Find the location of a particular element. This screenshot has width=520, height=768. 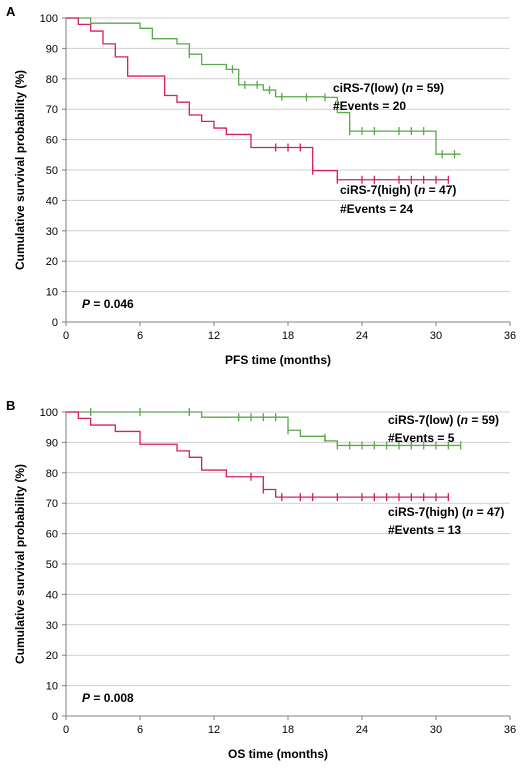

p-number: = 0.046 is located at coordinates (112, 304).